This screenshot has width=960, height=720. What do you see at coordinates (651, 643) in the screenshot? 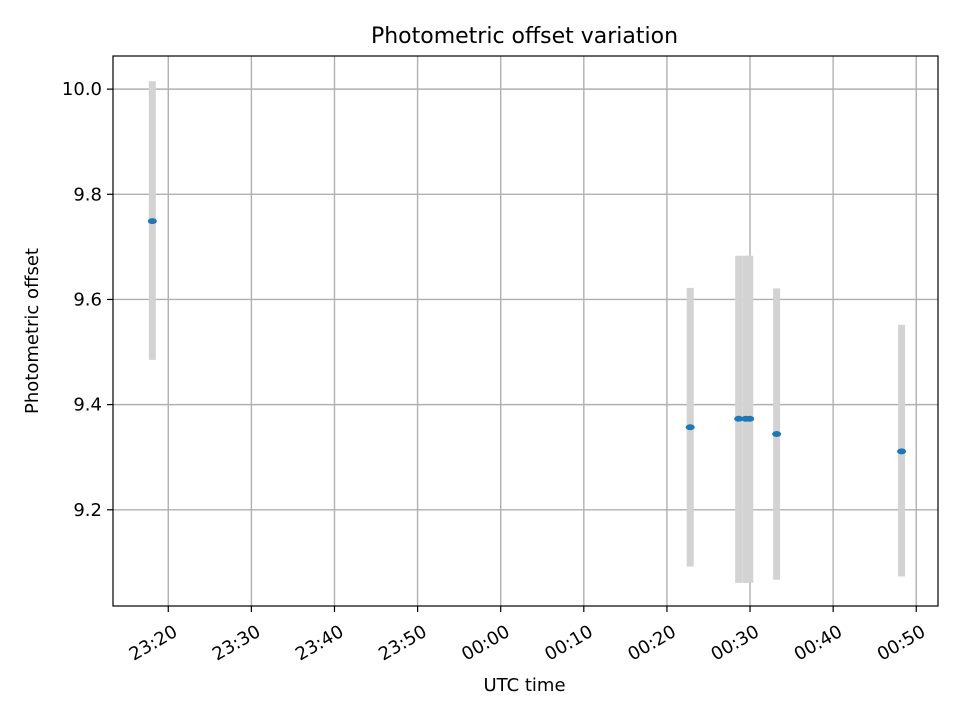
I see `x-tick-label: 00:20` at bounding box center [651, 643].